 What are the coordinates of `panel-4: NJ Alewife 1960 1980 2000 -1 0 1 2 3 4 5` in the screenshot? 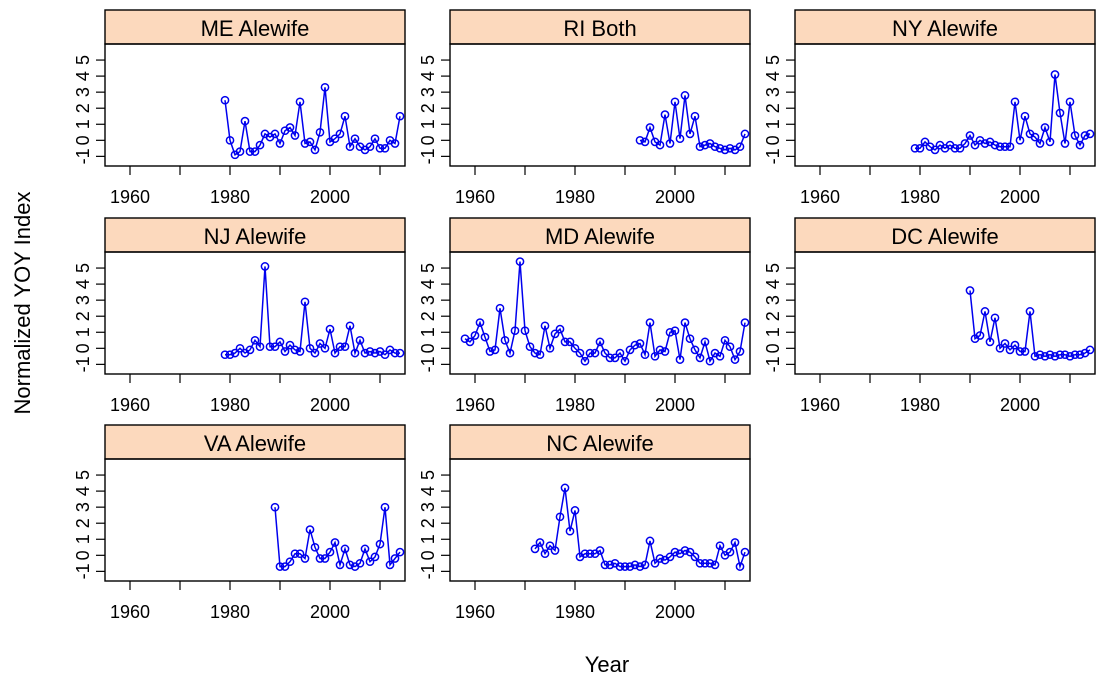 It's located at (239, 316).